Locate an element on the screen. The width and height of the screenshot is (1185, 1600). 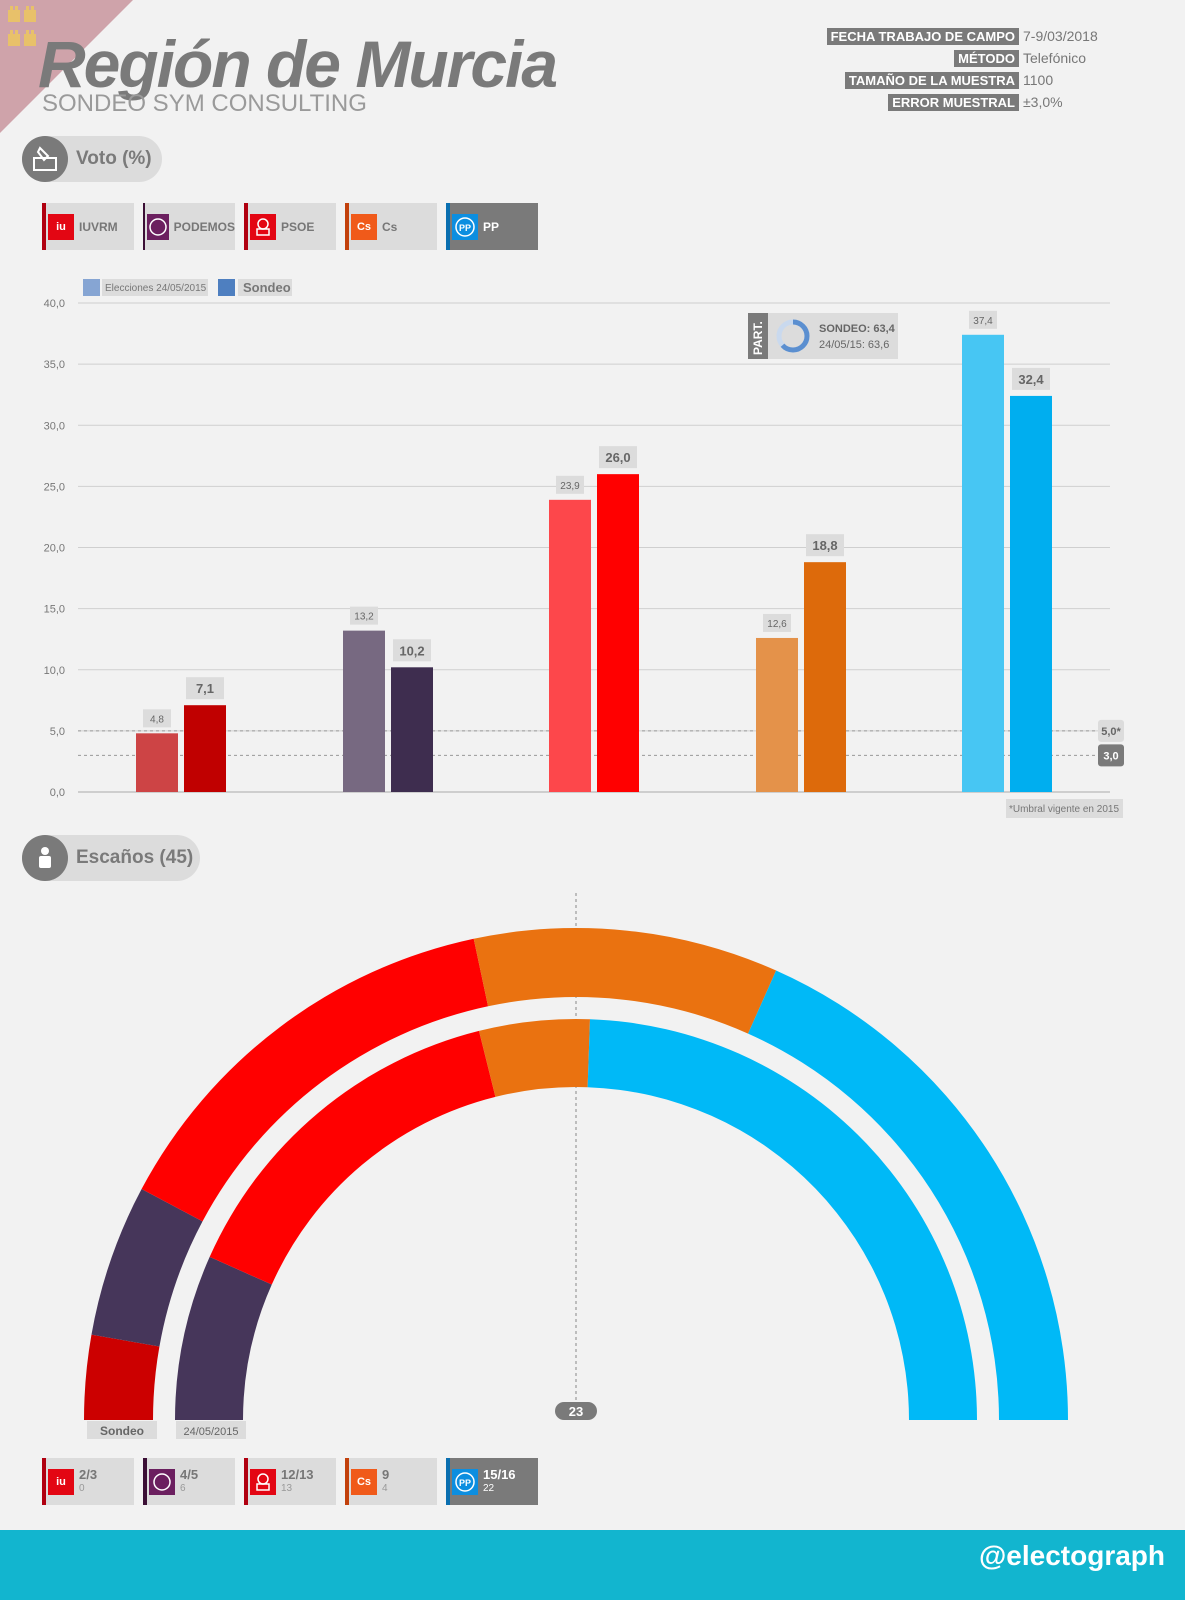
vote-section-label: Voto (%) is located at coordinates (114, 158).